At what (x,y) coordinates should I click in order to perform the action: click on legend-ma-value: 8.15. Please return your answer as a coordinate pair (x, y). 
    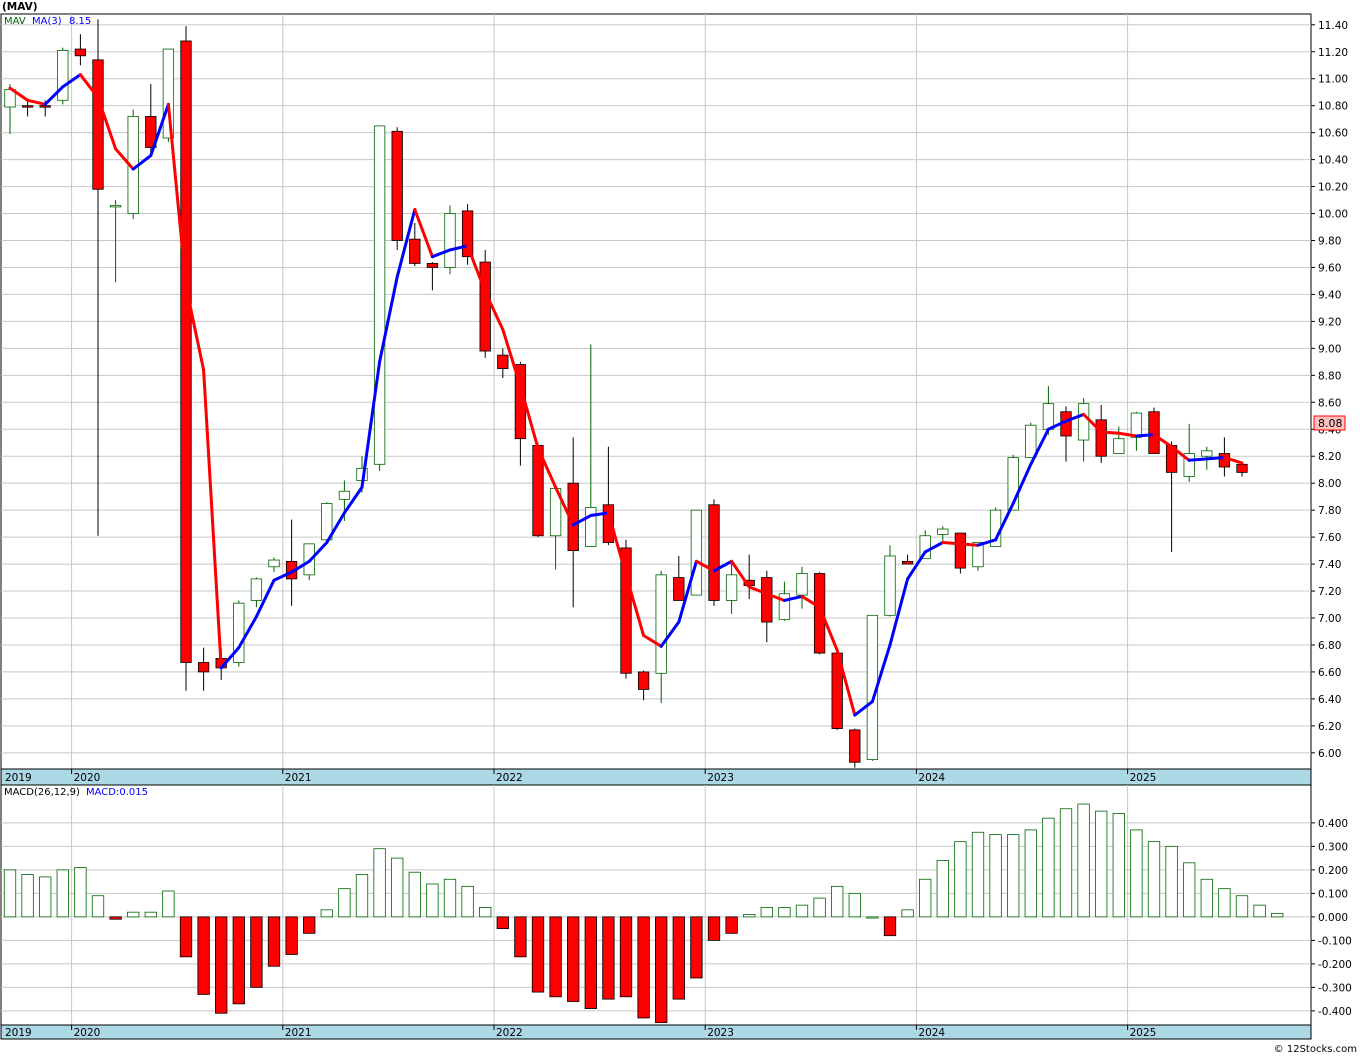
    Looking at the image, I should click on (80, 21).